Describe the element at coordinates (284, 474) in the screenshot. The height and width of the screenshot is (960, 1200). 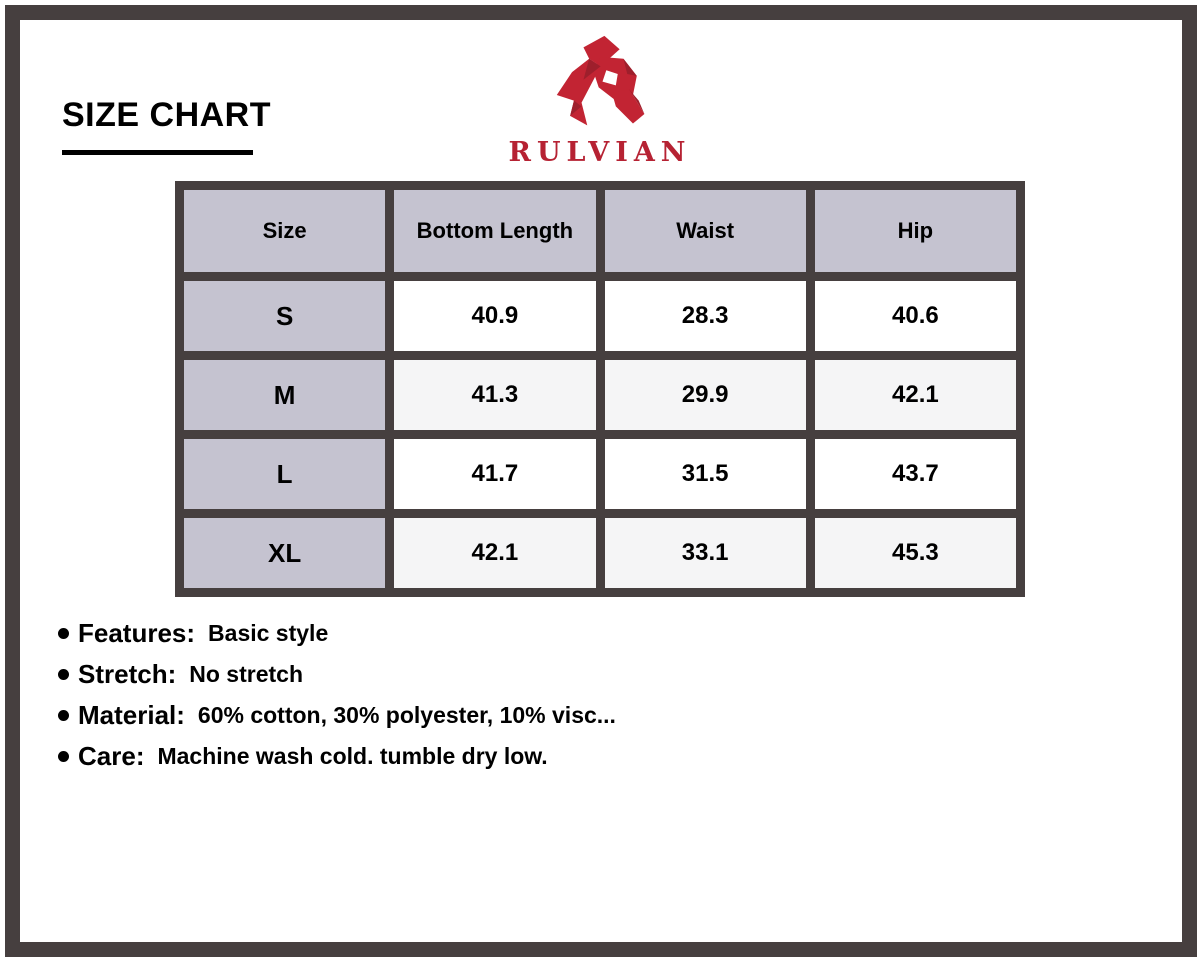
I see `size-cell: L` at that location.